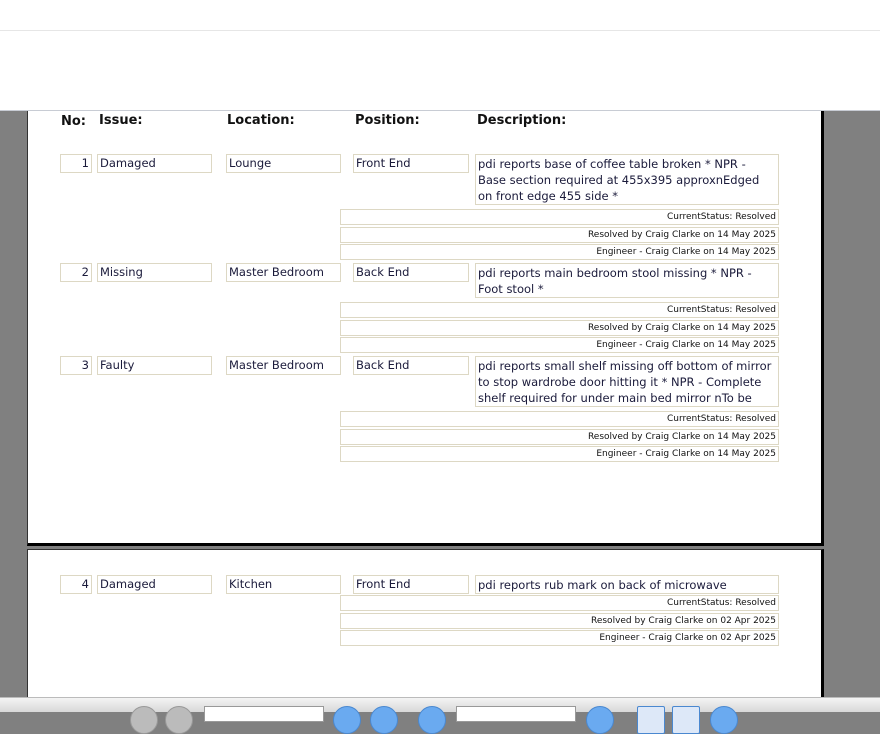  I want to click on location-field: Kitchen, so click(283, 584).